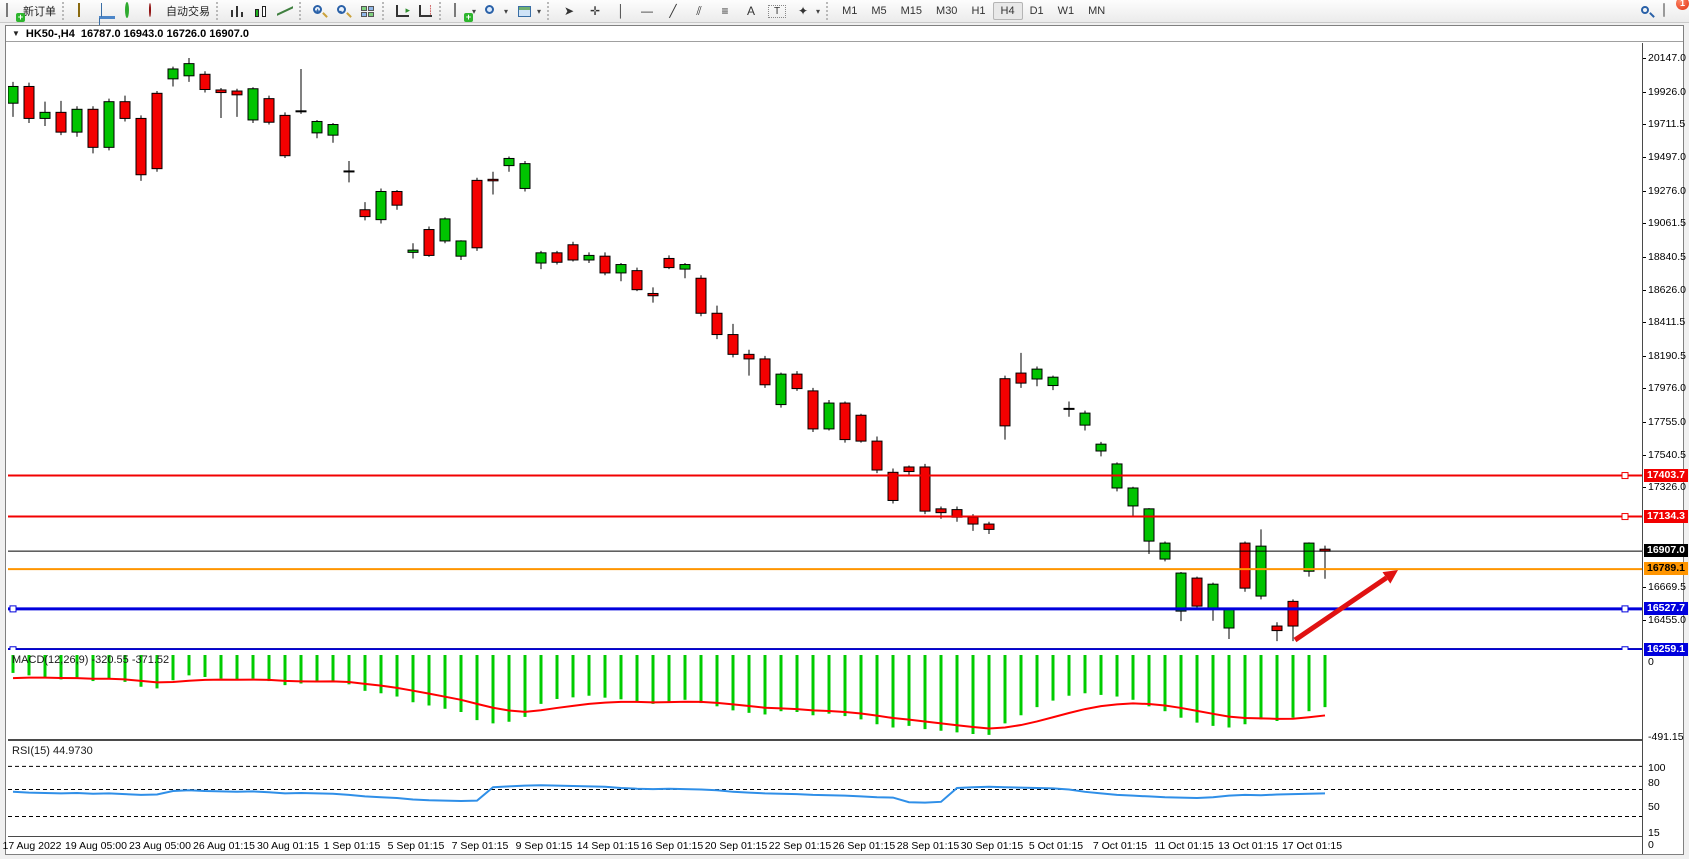 This screenshot has width=1689, height=859. I want to click on new-chart-button, so click(107, 17).